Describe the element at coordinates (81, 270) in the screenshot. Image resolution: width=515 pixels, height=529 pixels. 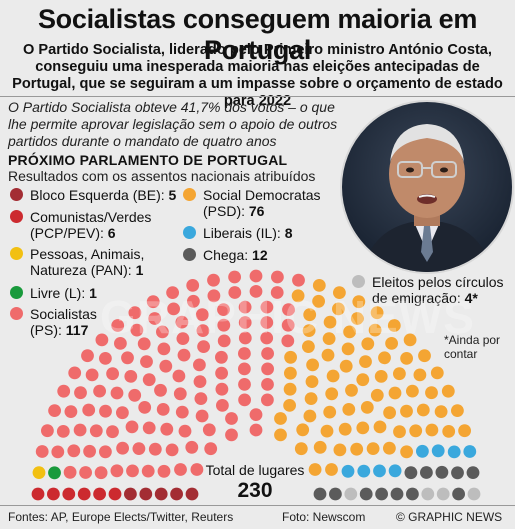
I see `legend-pan-label-2: Natureza (PAN):` at that location.